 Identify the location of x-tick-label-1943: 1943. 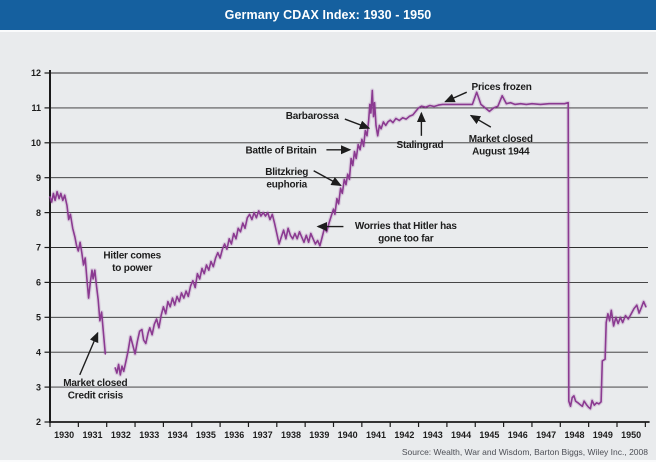
(433, 435).